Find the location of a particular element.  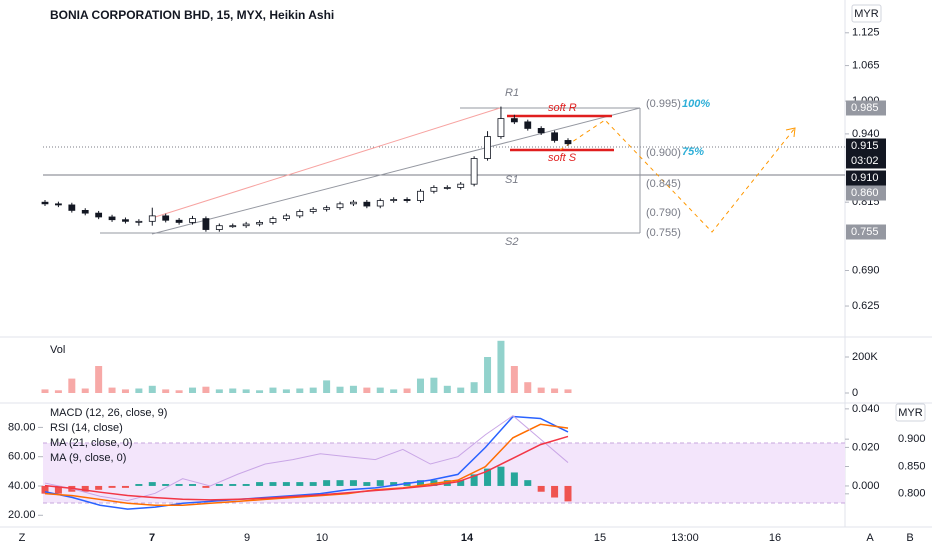

x-tick-label: 15 is located at coordinates (600, 538).